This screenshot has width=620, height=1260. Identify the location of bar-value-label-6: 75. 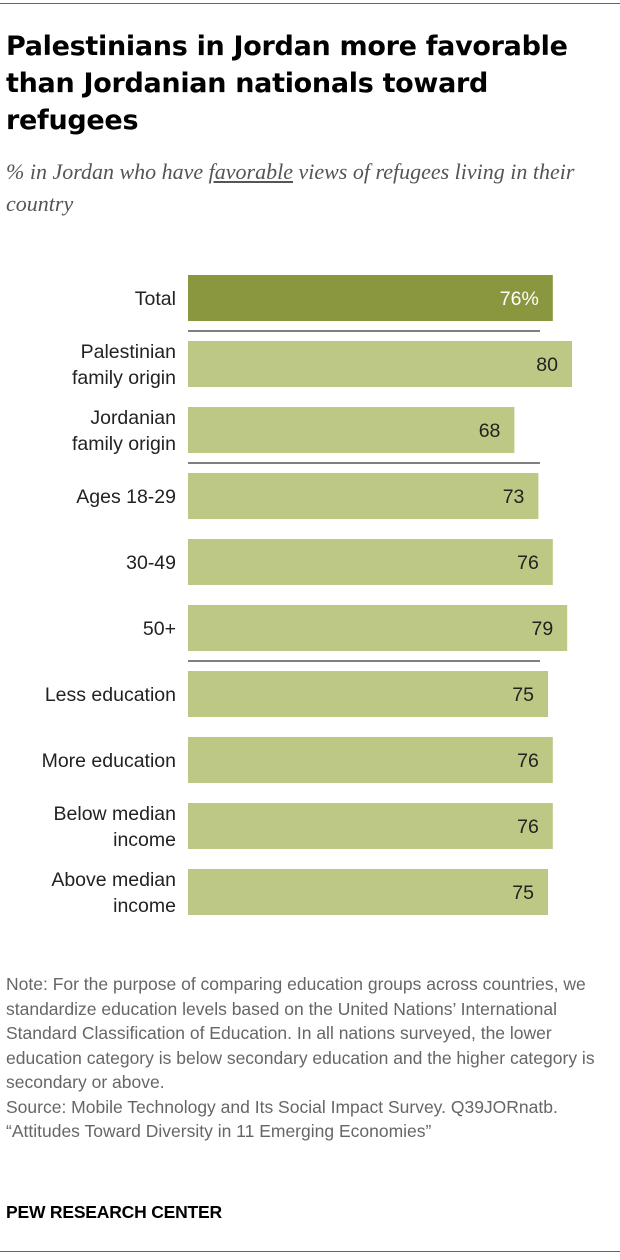
(523, 695).